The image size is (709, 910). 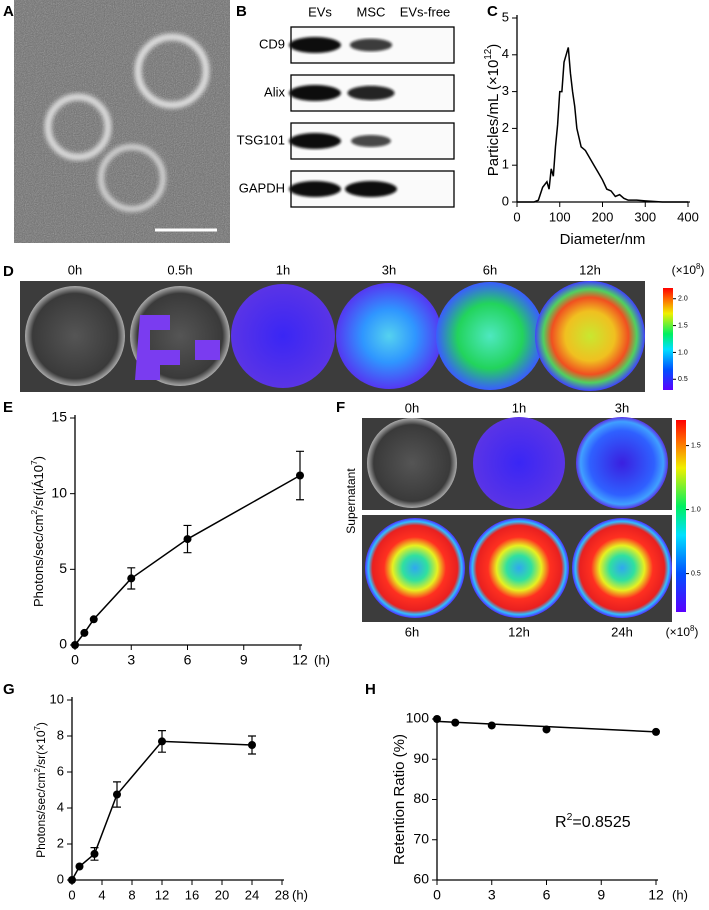 What do you see at coordinates (560, 216) in the screenshot?
I see `x-tick-label: 100` at bounding box center [560, 216].